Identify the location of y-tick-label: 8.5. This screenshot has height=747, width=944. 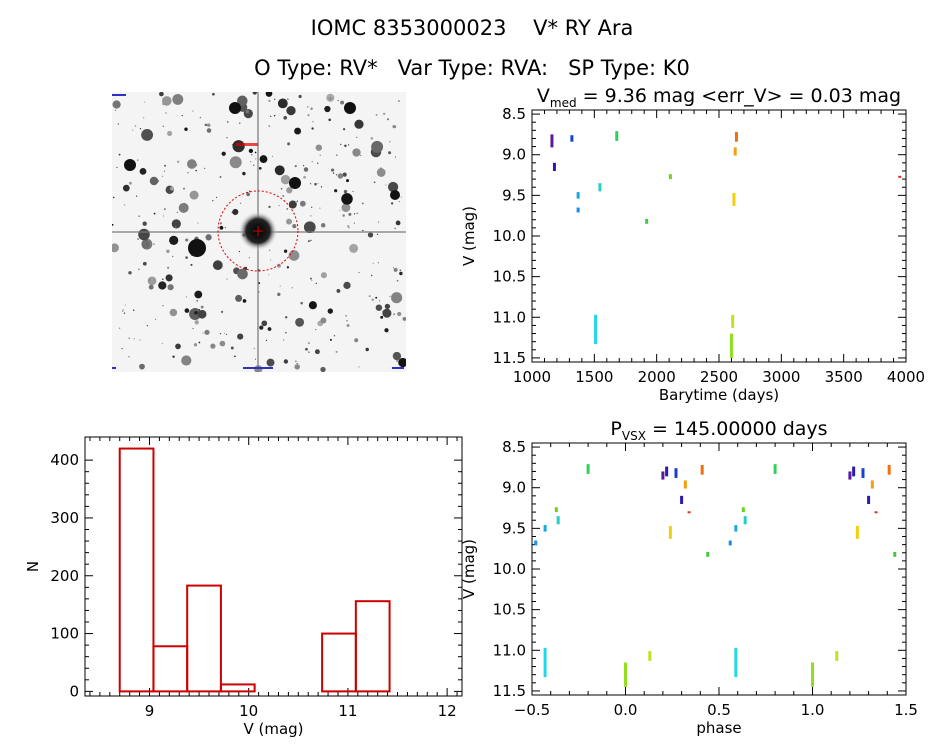
(514, 114).